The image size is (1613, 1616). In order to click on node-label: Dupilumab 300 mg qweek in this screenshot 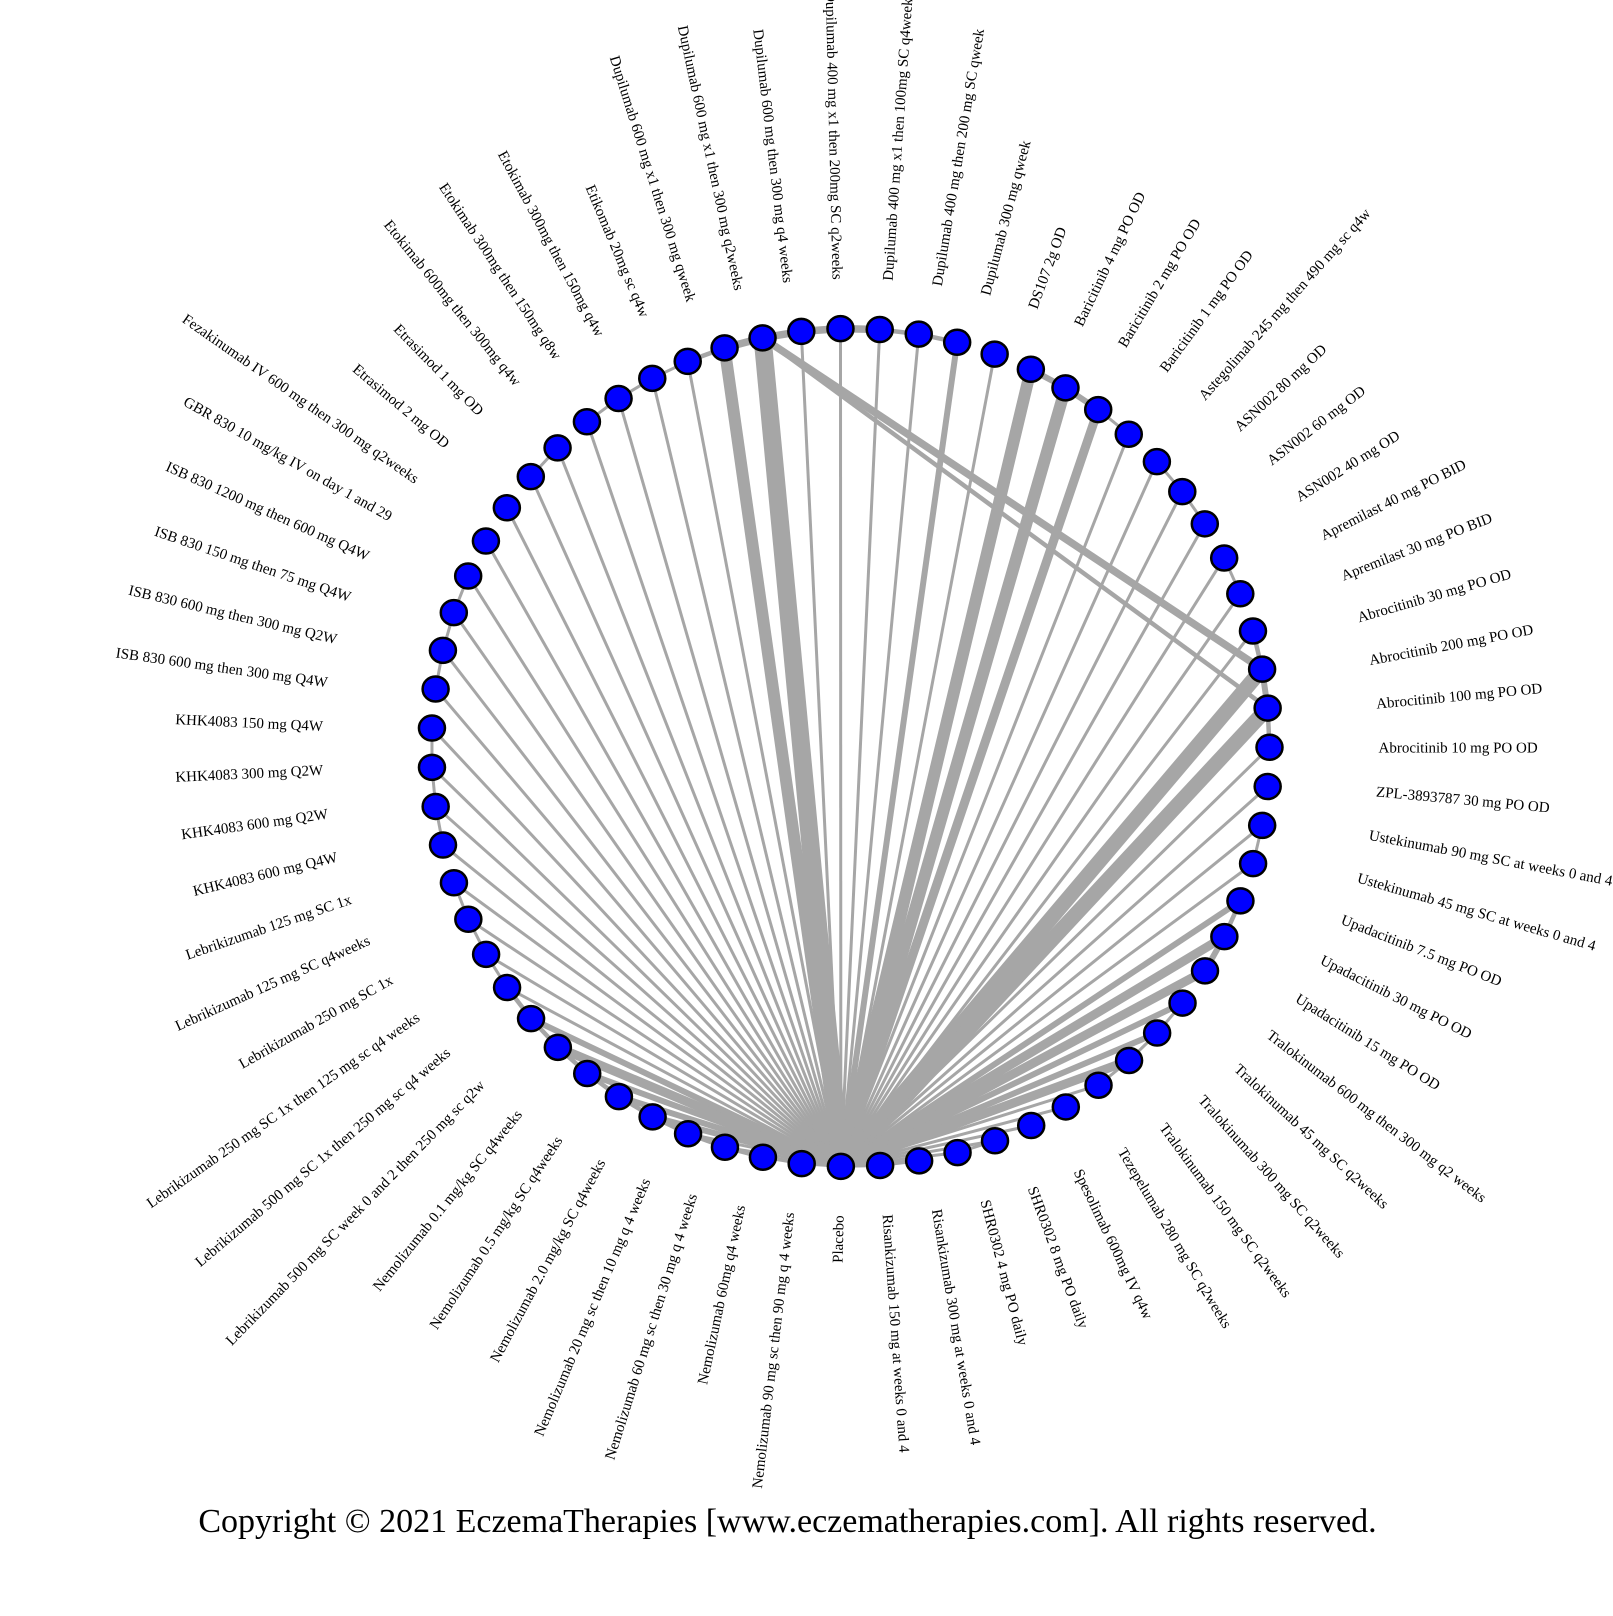, I will do `click(1006, 217)`.